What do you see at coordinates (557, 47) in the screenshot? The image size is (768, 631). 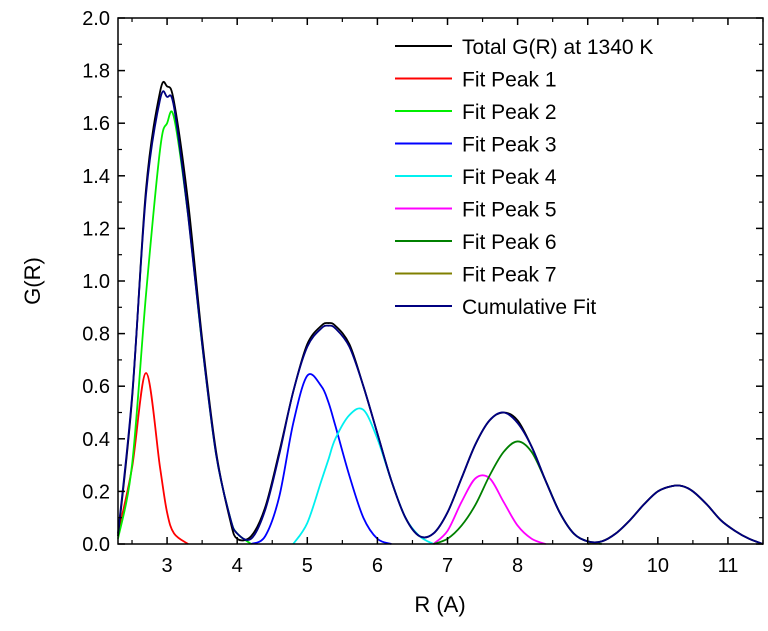 I see `legend-label-1: Total G(R) at 1340 K` at bounding box center [557, 47].